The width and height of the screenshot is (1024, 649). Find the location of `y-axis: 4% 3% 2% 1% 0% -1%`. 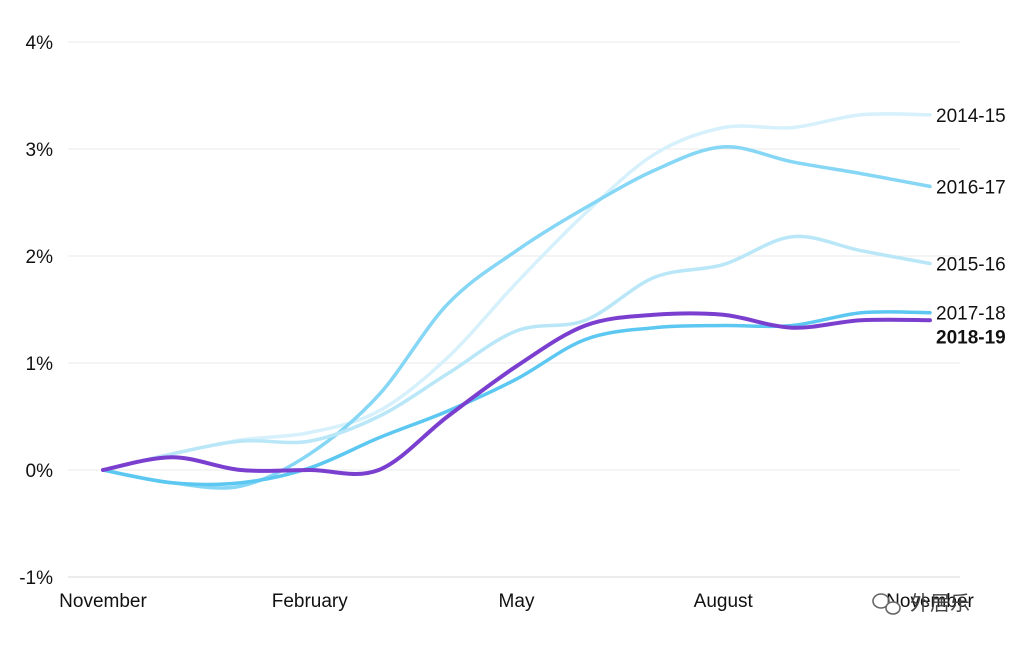

y-axis: 4% 3% 2% 1% 0% -1% is located at coordinates (36, 311).